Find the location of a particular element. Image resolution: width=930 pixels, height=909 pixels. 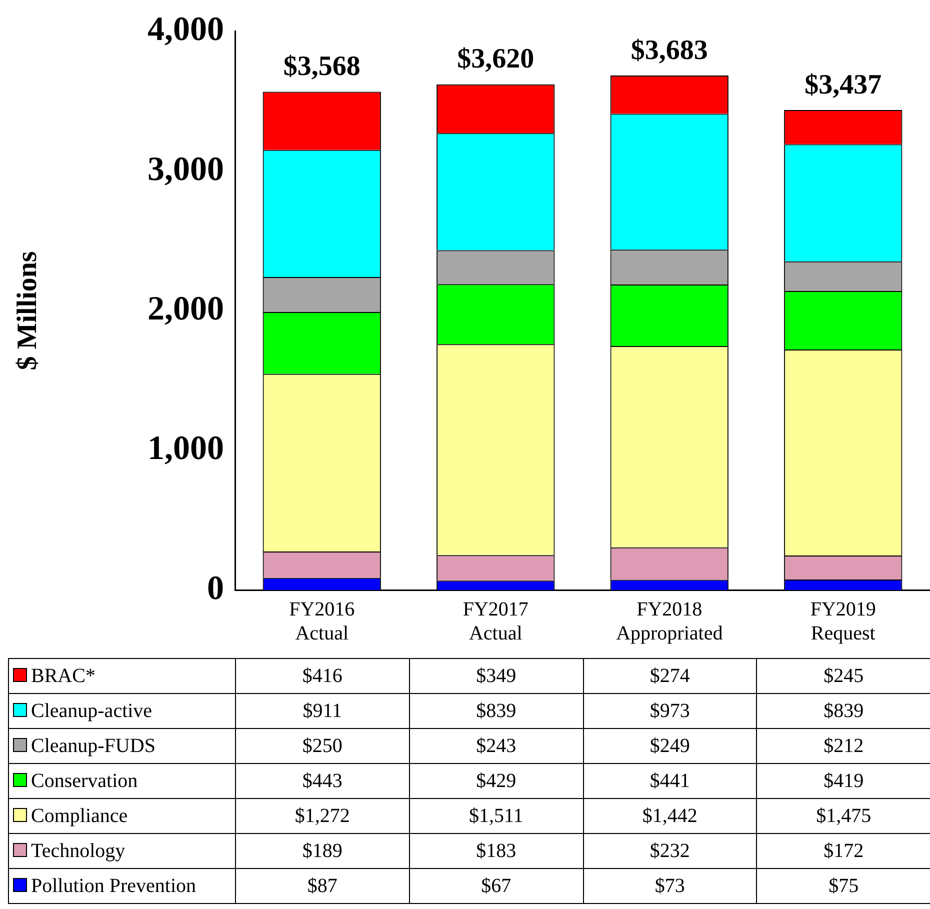

data-label: $1,272 is located at coordinates (323, 816).